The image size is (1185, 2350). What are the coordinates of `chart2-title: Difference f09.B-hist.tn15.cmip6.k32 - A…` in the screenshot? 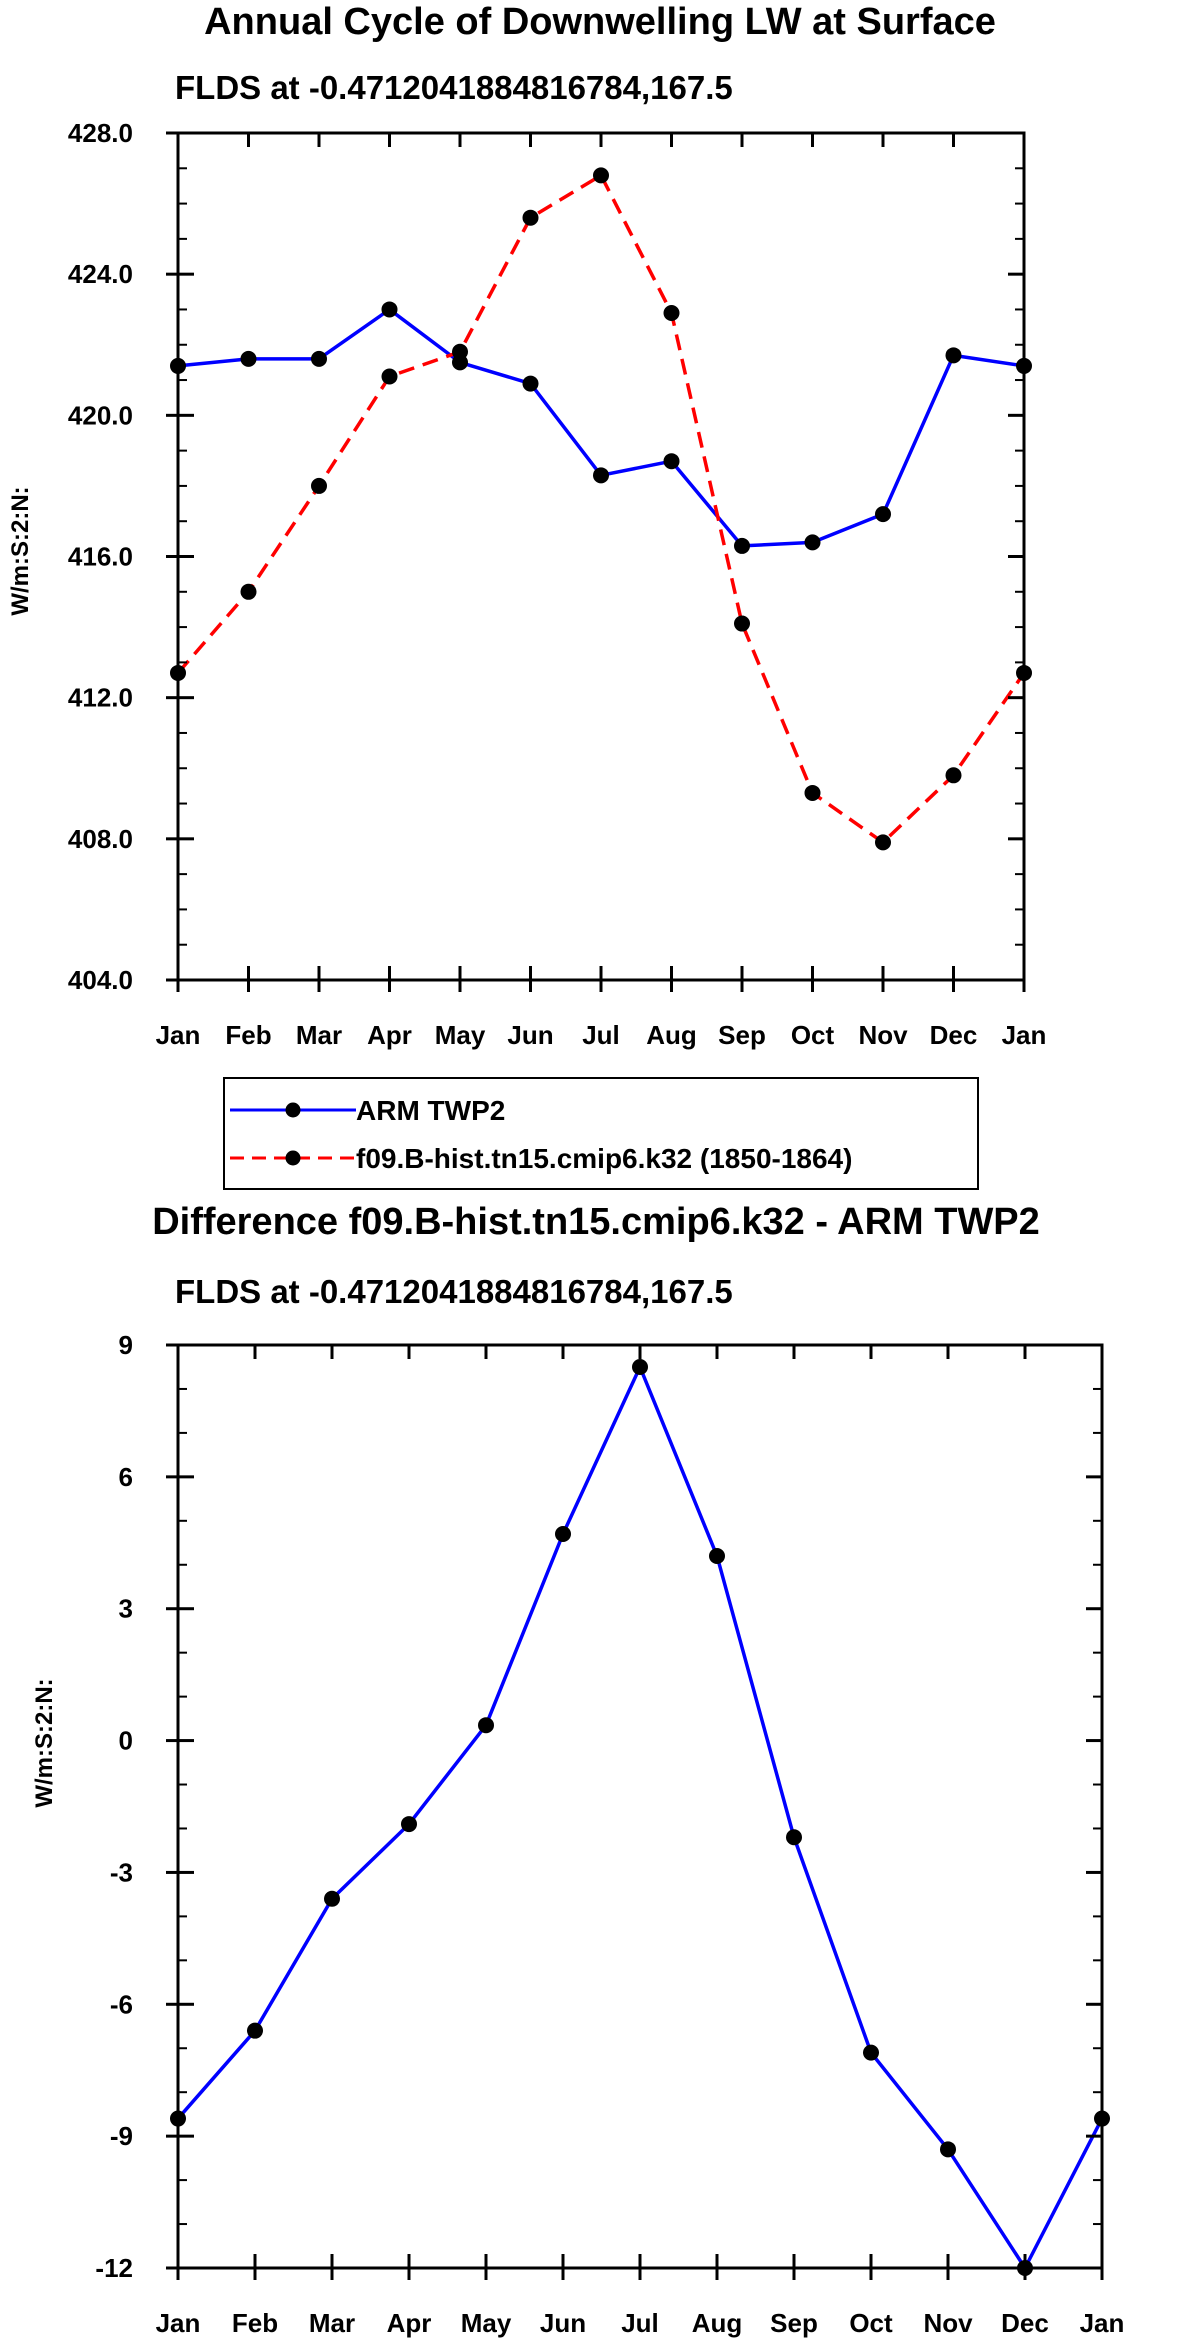 It's located at (596, 1222).